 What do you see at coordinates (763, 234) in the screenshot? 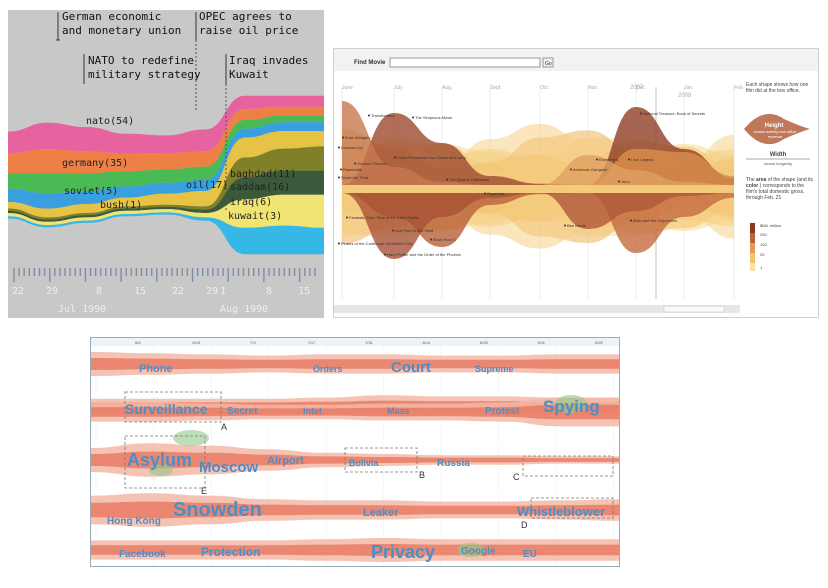
I see `scale-value: 250` at bounding box center [763, 234].